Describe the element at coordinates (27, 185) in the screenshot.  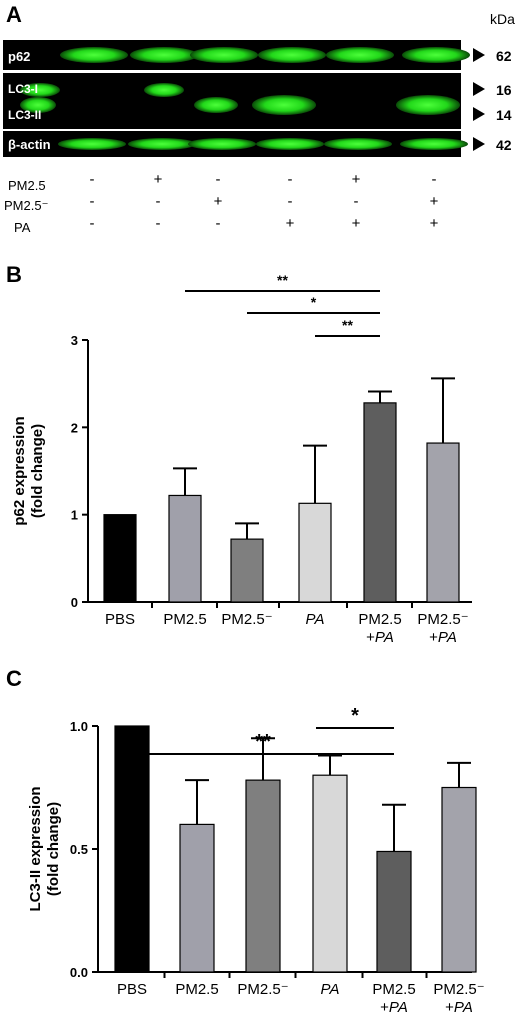
I see `treatment-label-pm25: PM2.5` at that location.